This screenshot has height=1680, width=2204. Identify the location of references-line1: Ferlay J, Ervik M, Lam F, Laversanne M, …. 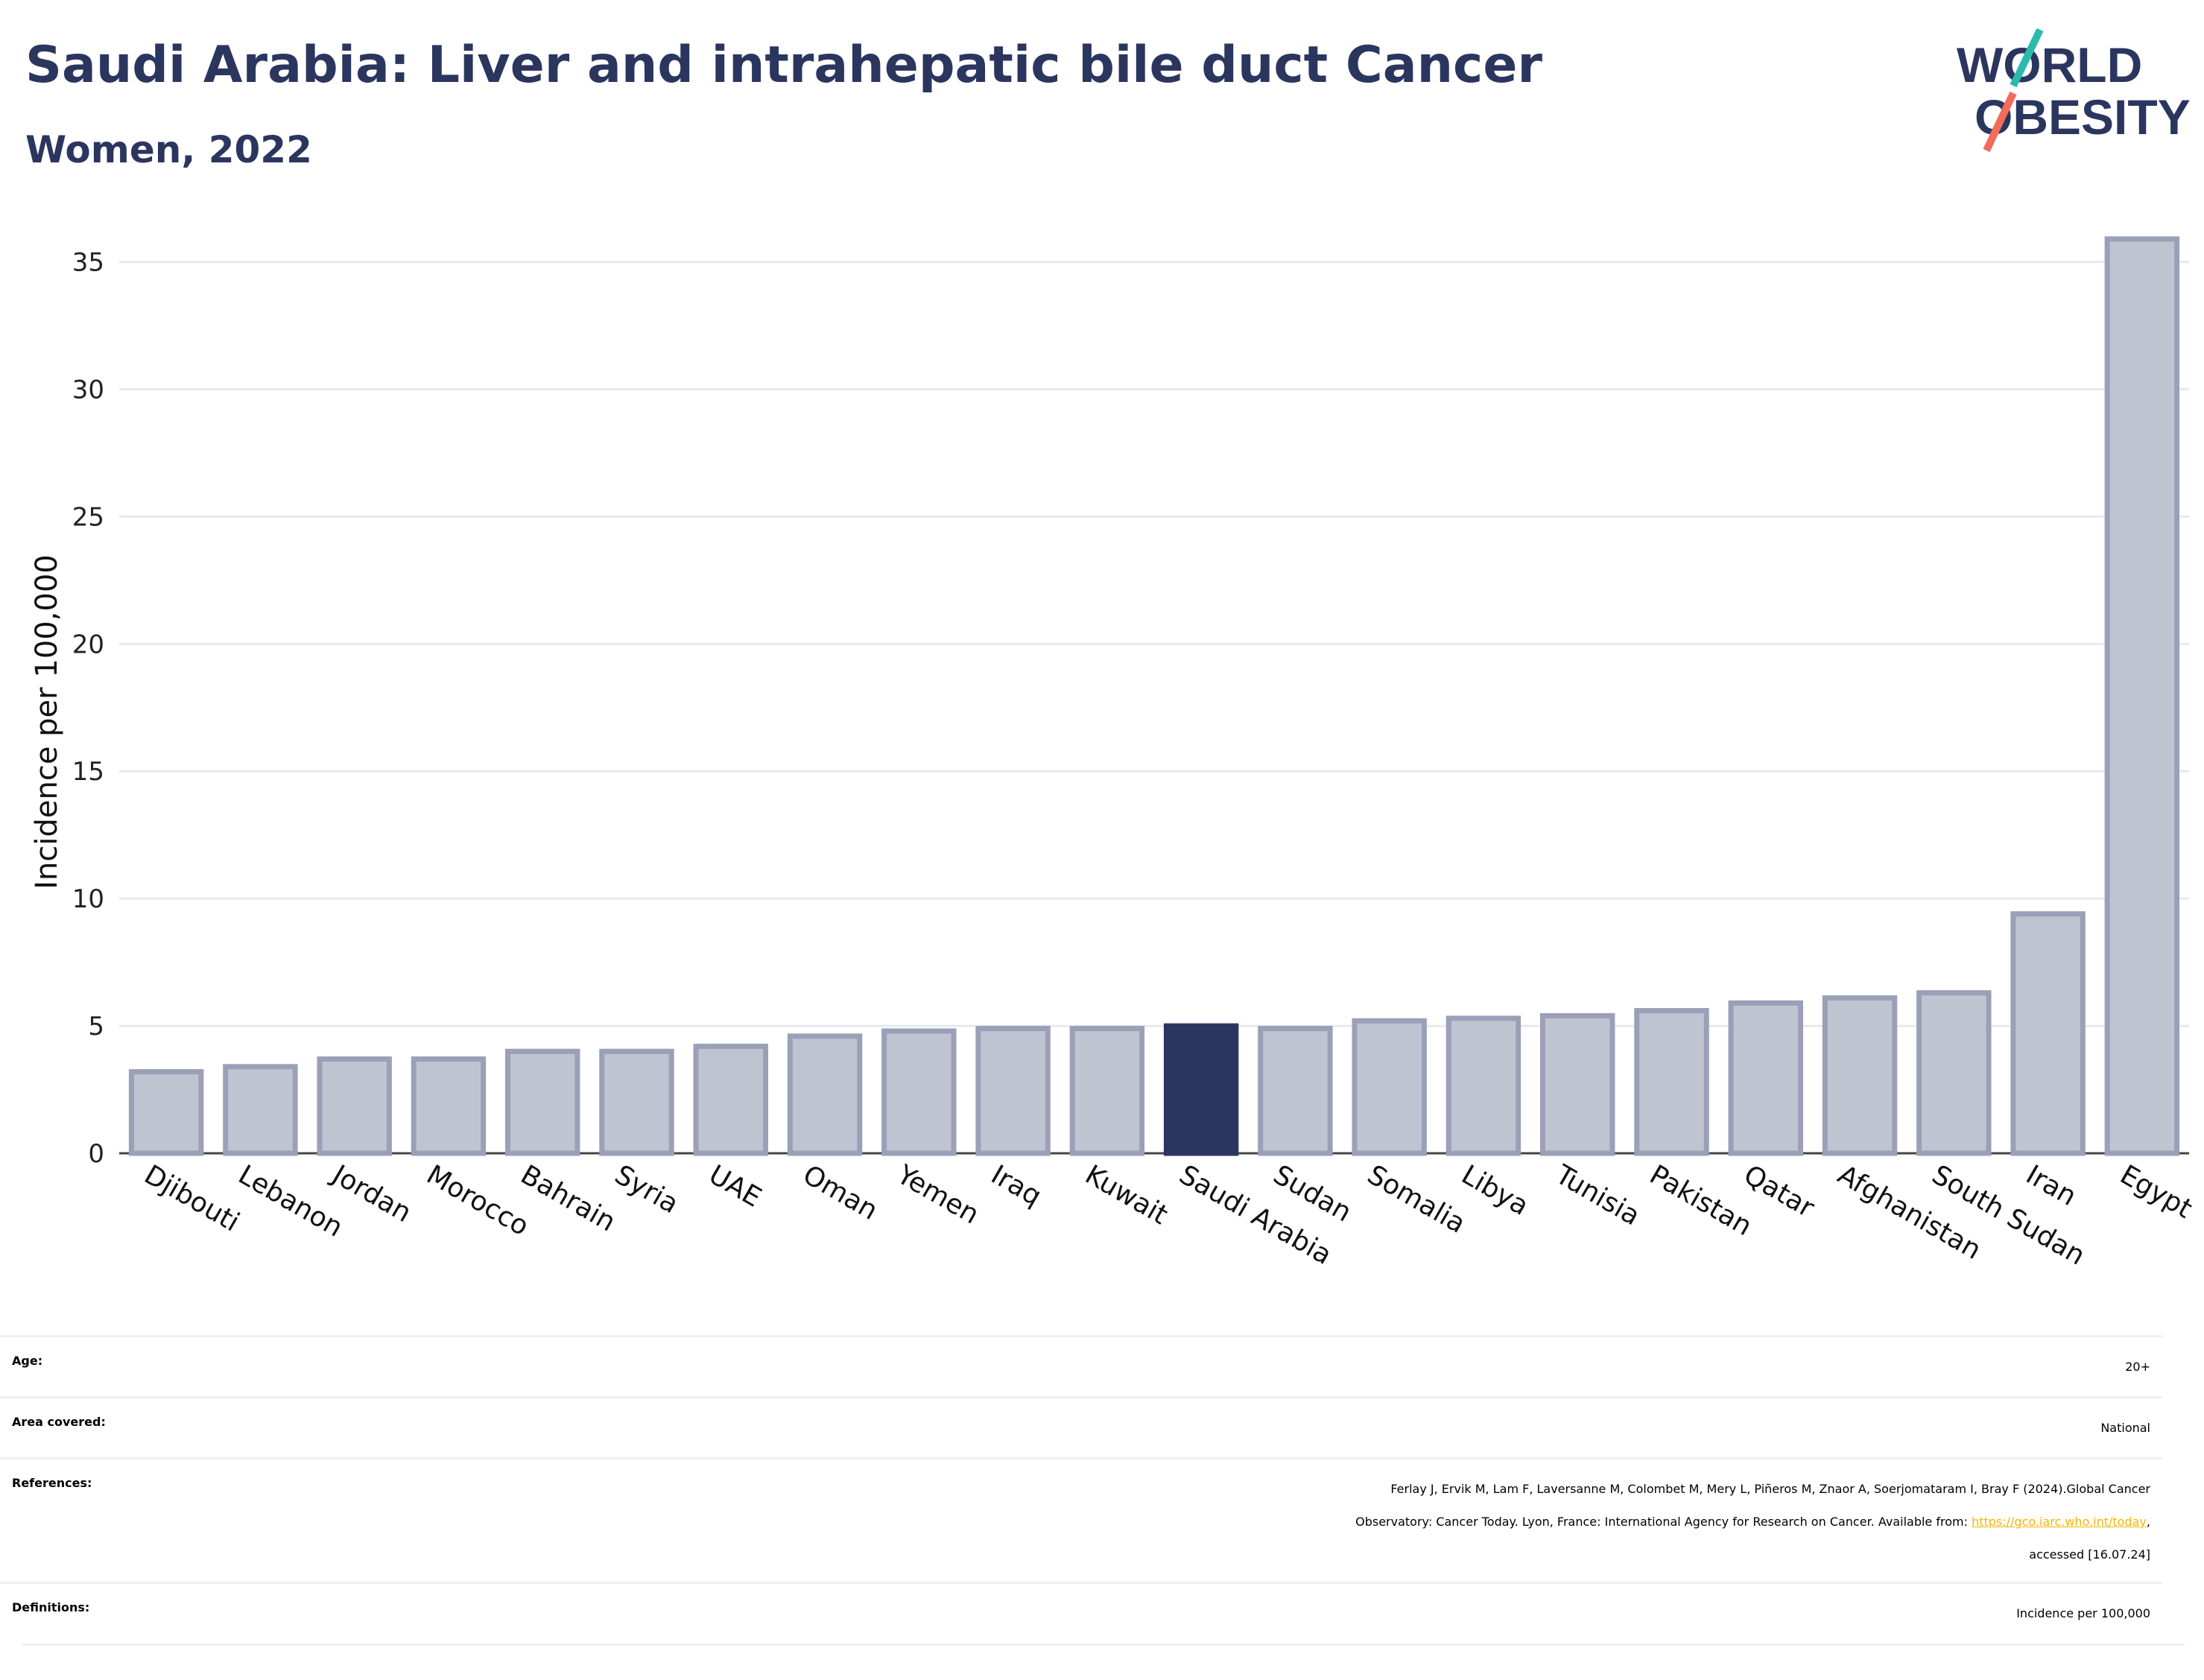
(1770, 1489).